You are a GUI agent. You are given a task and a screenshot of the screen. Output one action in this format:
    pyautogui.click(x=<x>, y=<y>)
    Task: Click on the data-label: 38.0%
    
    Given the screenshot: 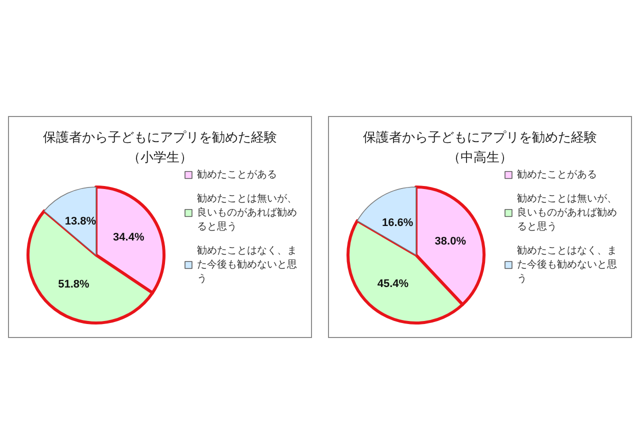 What is the action you would take?
    pyautogui.click(x=450, y=241)
    